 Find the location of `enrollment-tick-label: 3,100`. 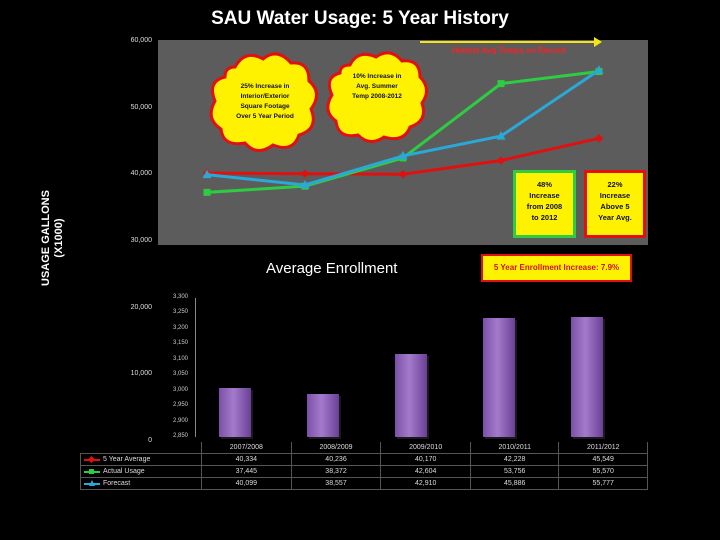

enrollment-tick-label: 3,100 is located at coordinates (180, 358).